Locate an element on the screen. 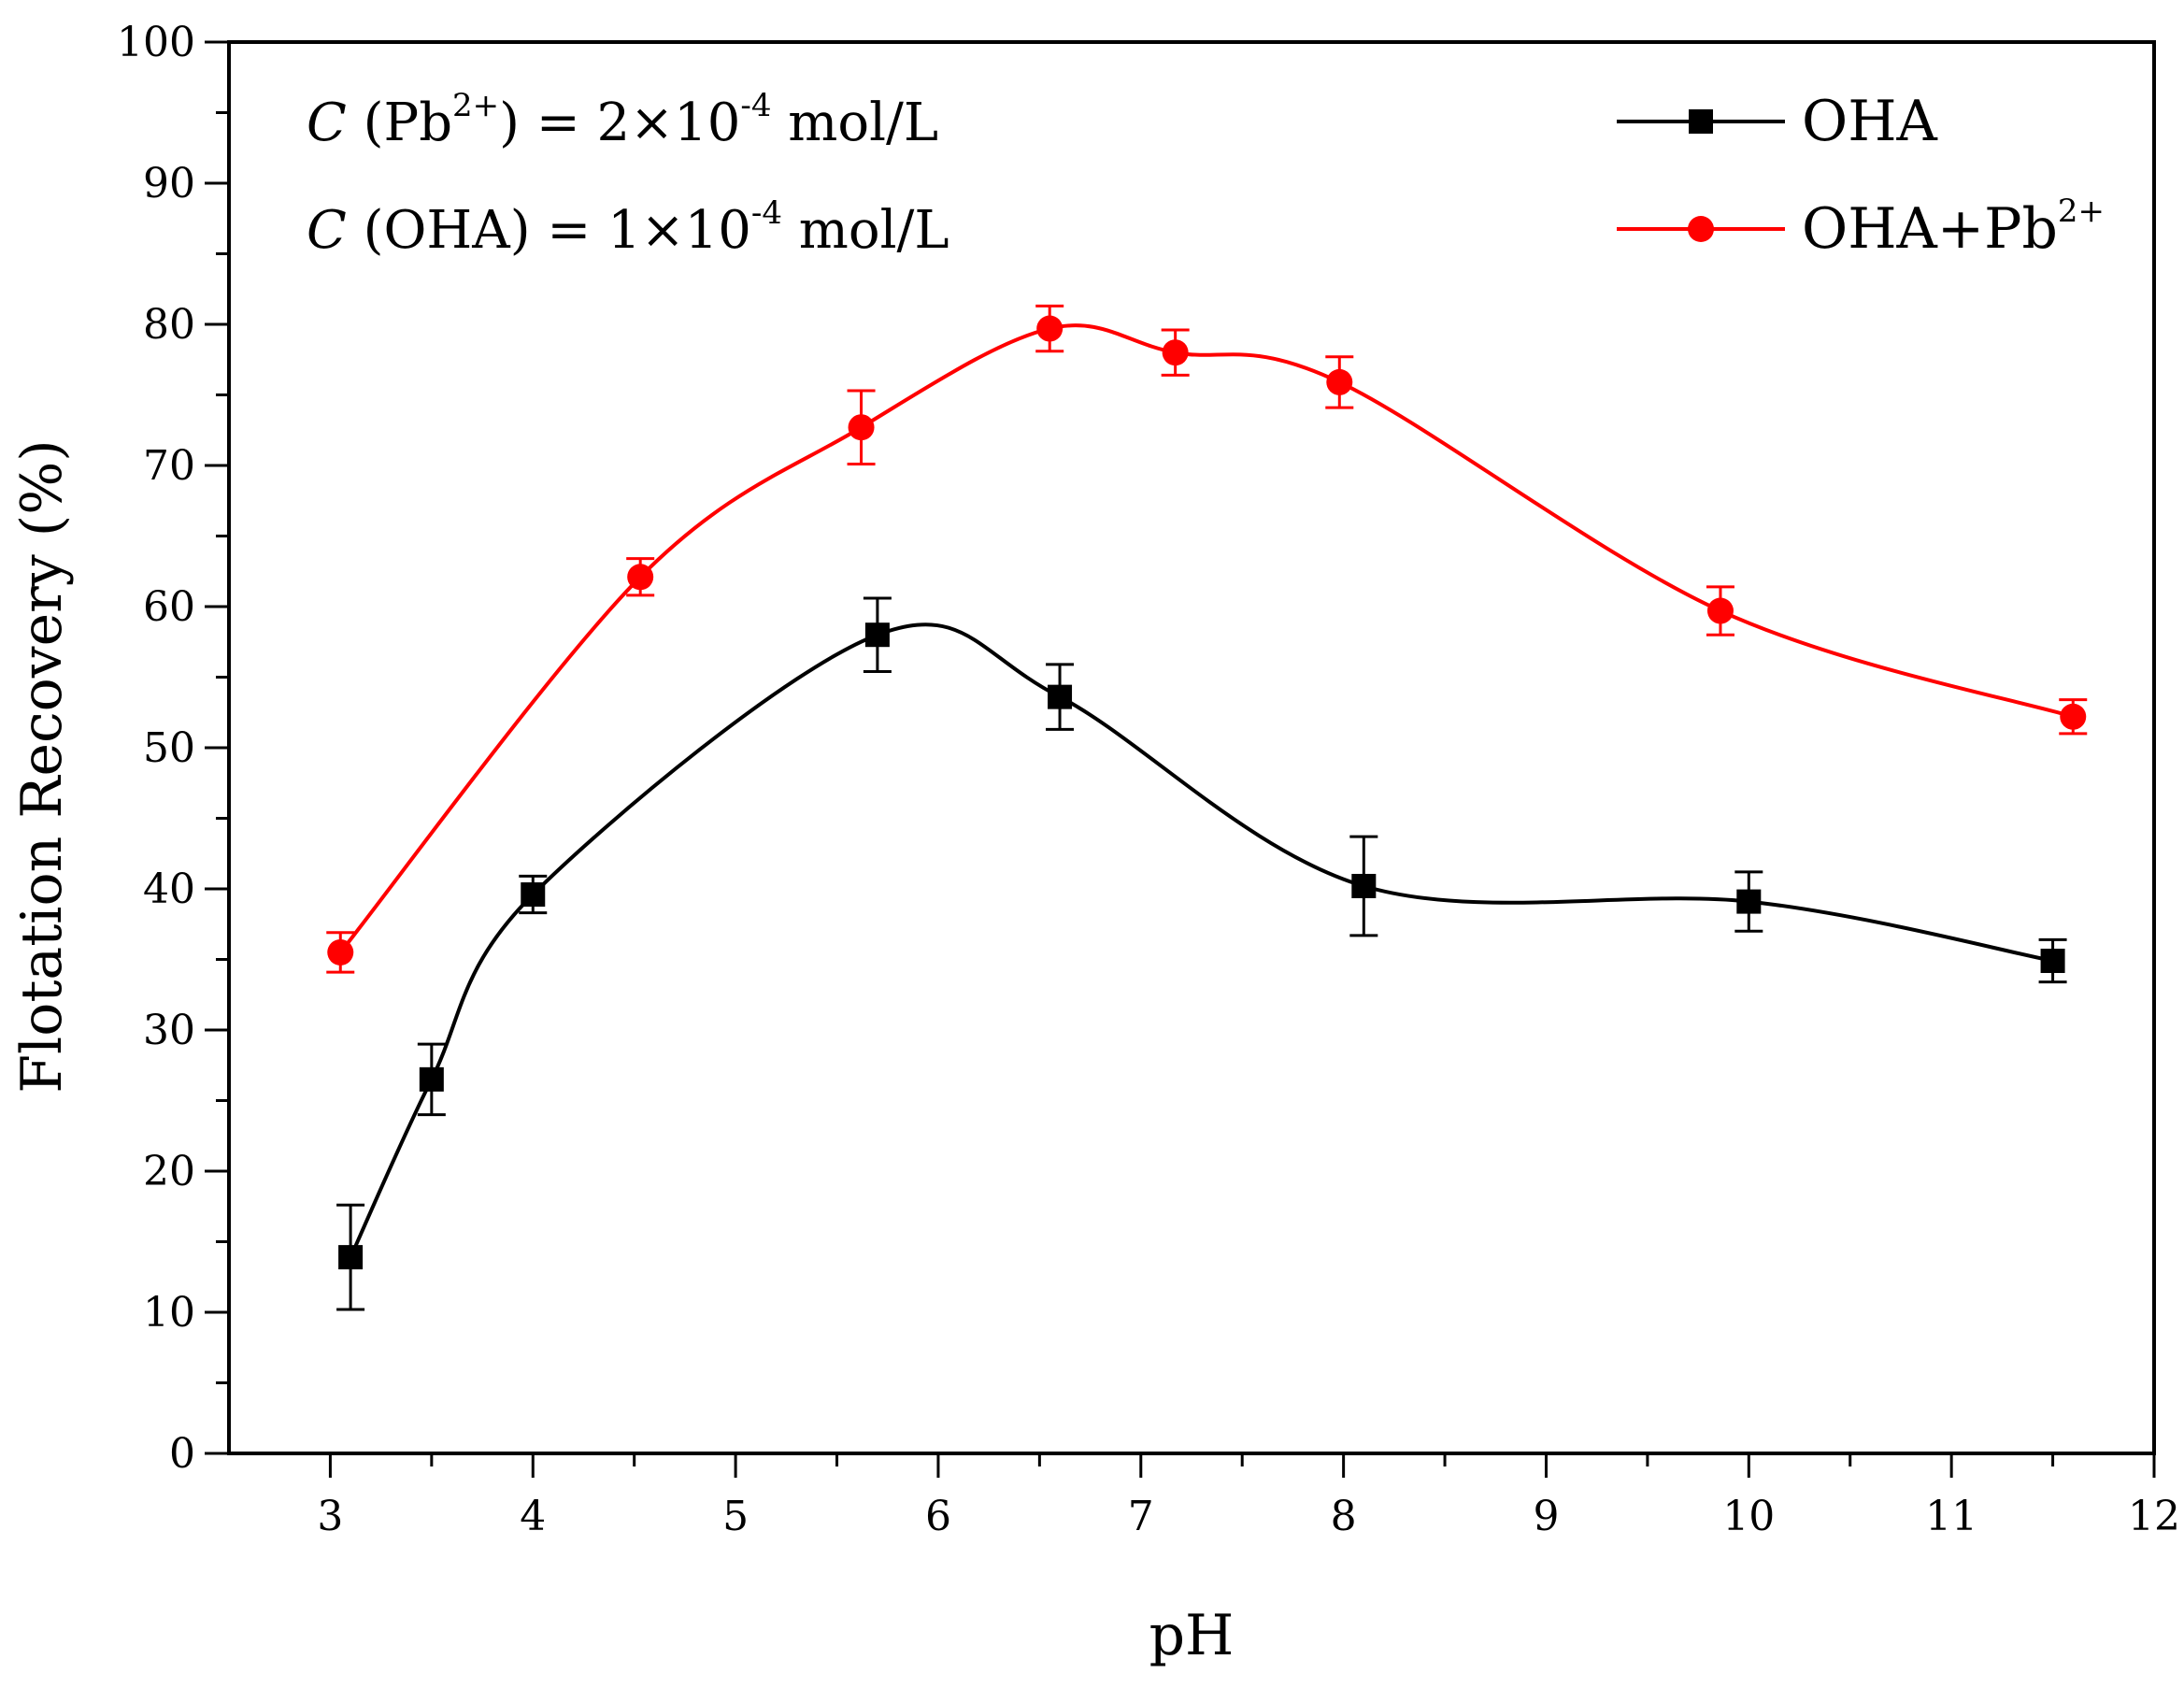 This screenshot has height=1688, width=2184. x-tick-label: 7 is located at coordinates (1141, 1516).